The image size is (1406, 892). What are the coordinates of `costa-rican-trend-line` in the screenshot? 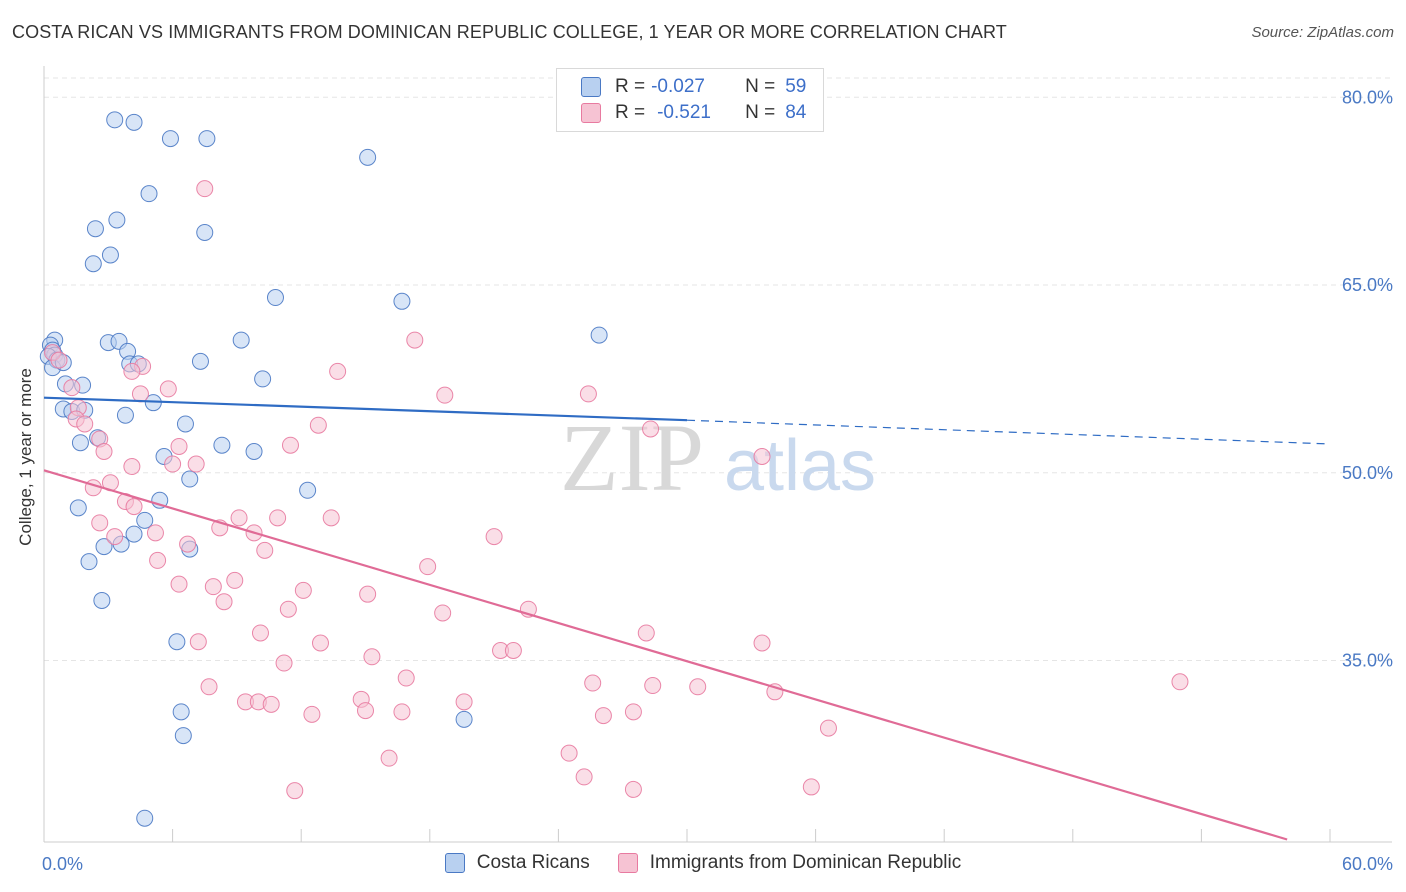 It's located at (365, 409).